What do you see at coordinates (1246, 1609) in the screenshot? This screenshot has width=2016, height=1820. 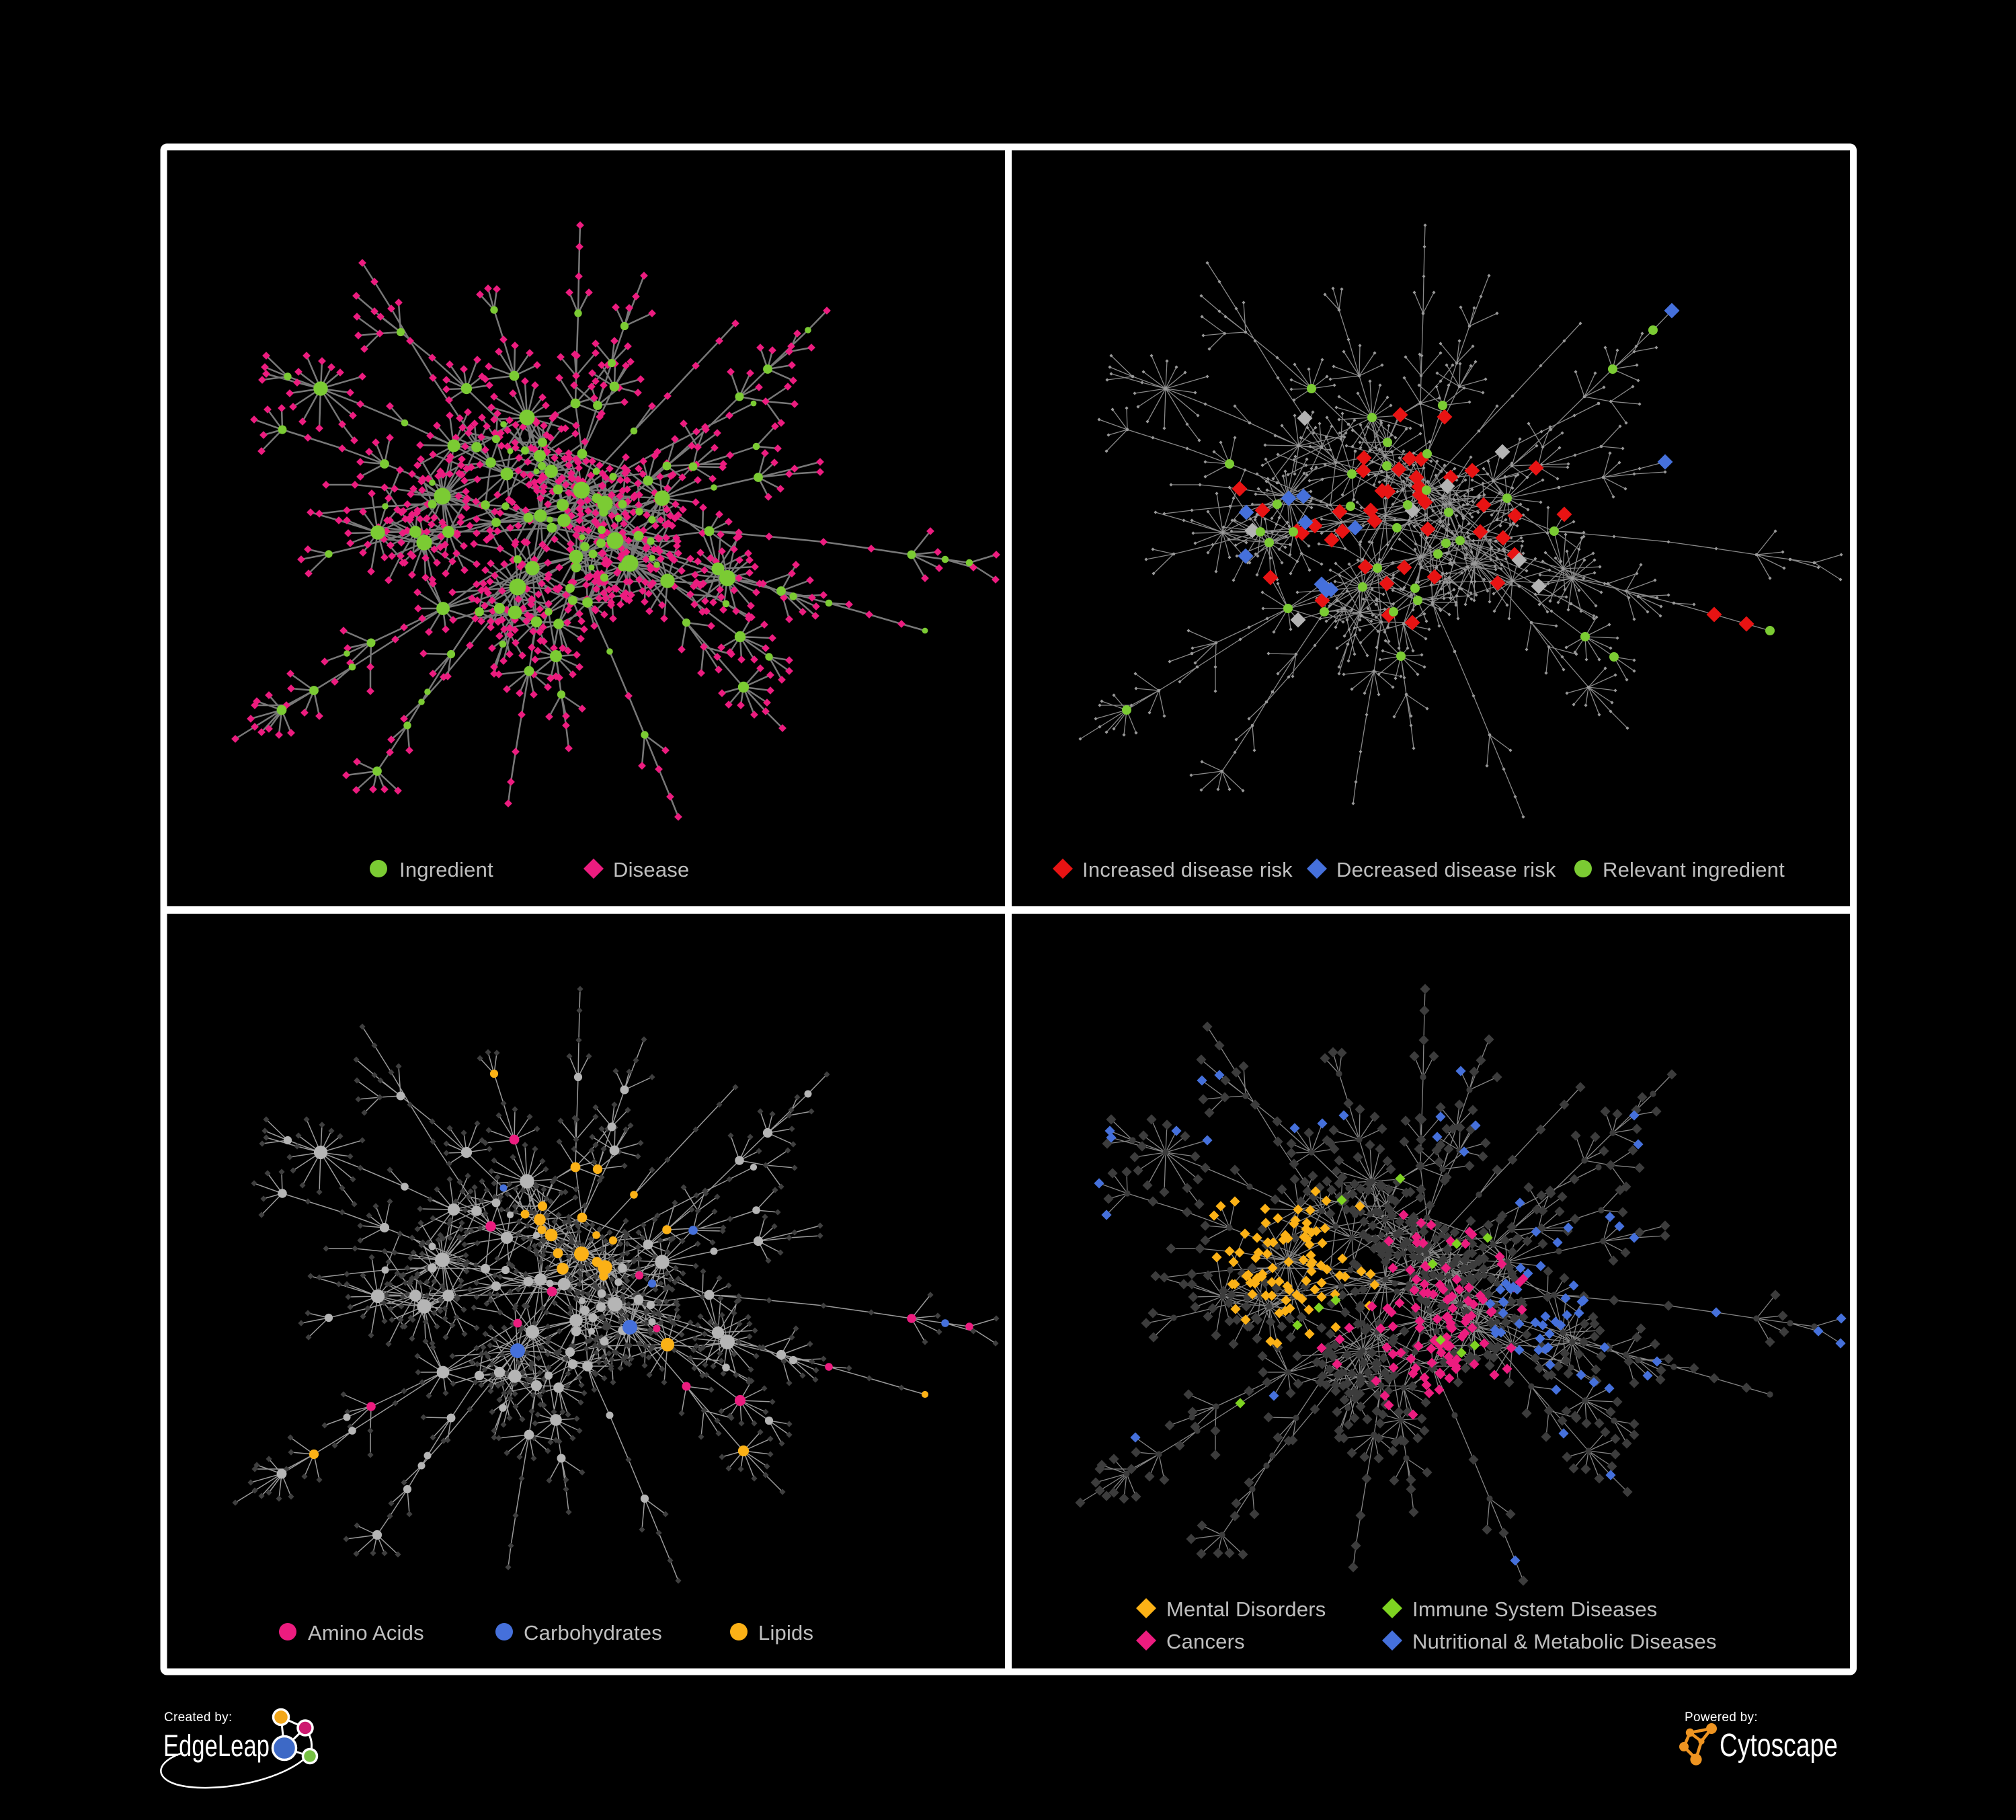 I see `svg-text: Mental Disorders` at bounding box center [1246, 1609].